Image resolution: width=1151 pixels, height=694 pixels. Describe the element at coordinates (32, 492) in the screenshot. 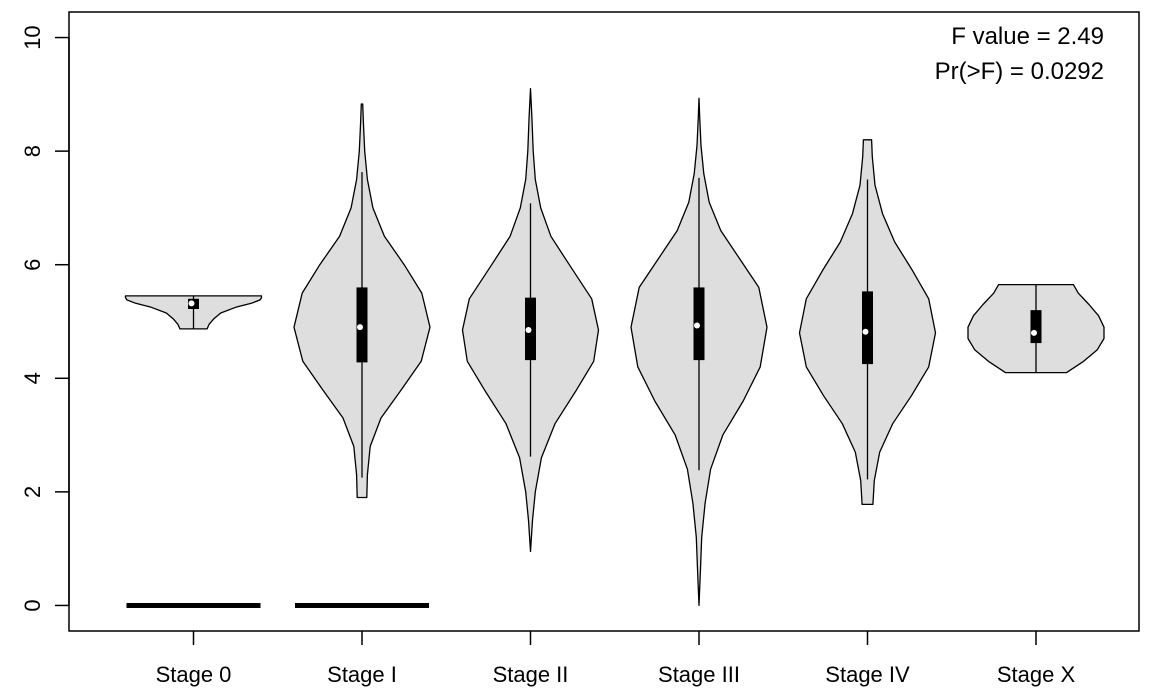

I see `y-tick-label: 2` at that location.